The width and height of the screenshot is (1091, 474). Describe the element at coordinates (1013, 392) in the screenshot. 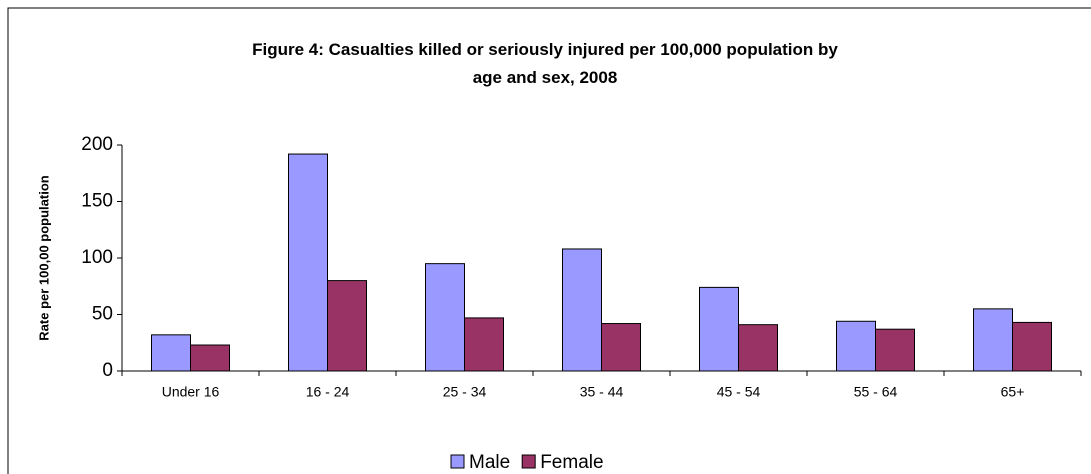

I see `x-tick-label: 65+` at that location.